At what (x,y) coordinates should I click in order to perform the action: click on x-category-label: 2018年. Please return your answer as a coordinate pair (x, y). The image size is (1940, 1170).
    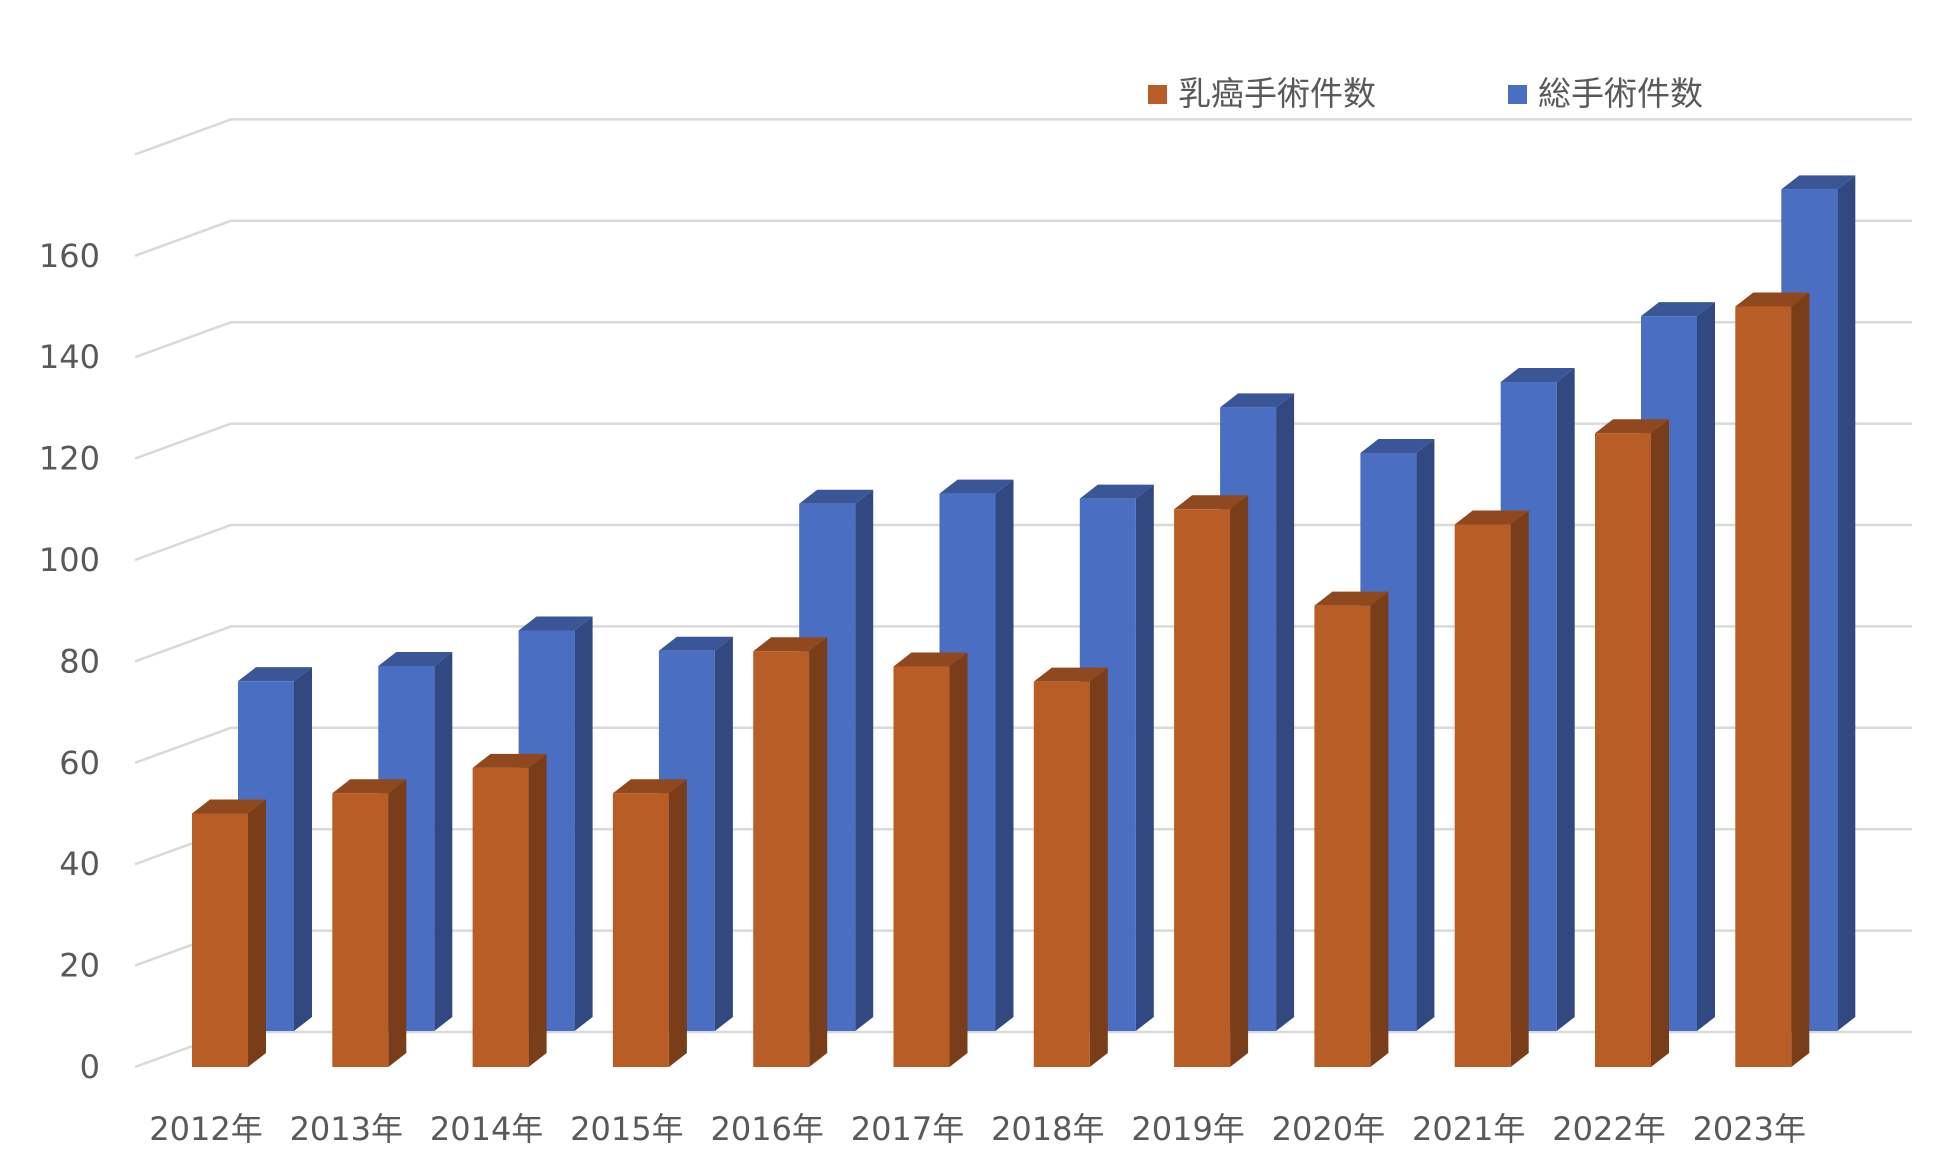
    Looking at the image, I should click on (1047, 1129).